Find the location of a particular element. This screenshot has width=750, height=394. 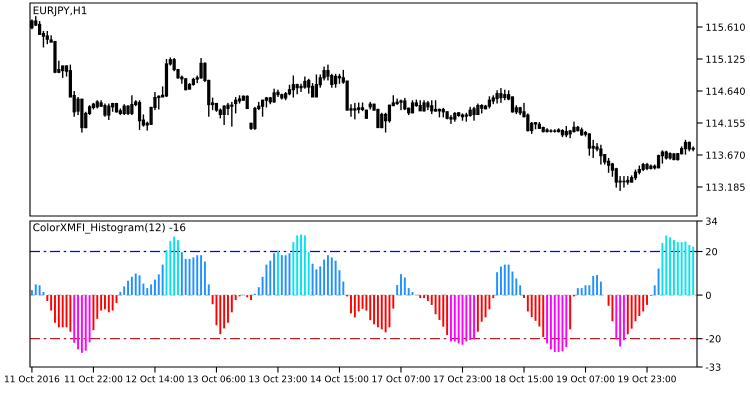

y-tick-label: 115.125 is located at coordinates (725, 59).